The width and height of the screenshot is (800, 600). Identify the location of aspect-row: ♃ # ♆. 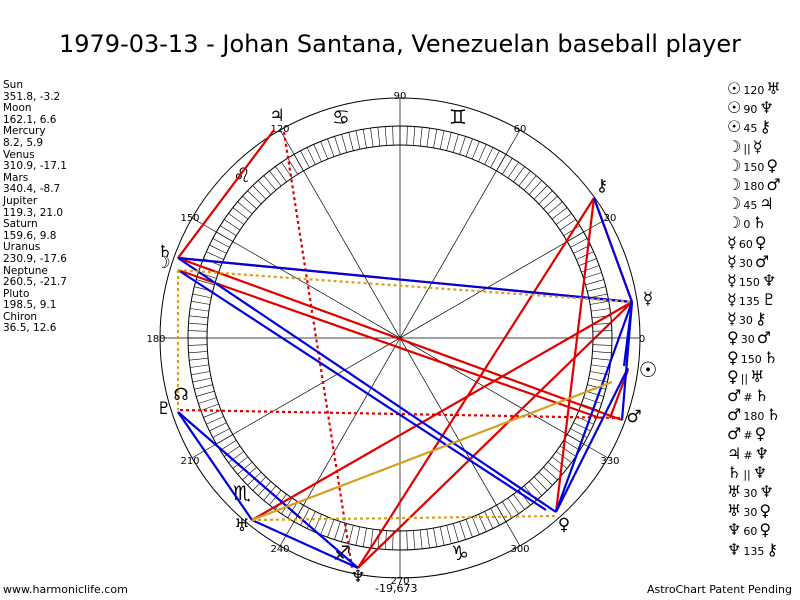
(748, 453).